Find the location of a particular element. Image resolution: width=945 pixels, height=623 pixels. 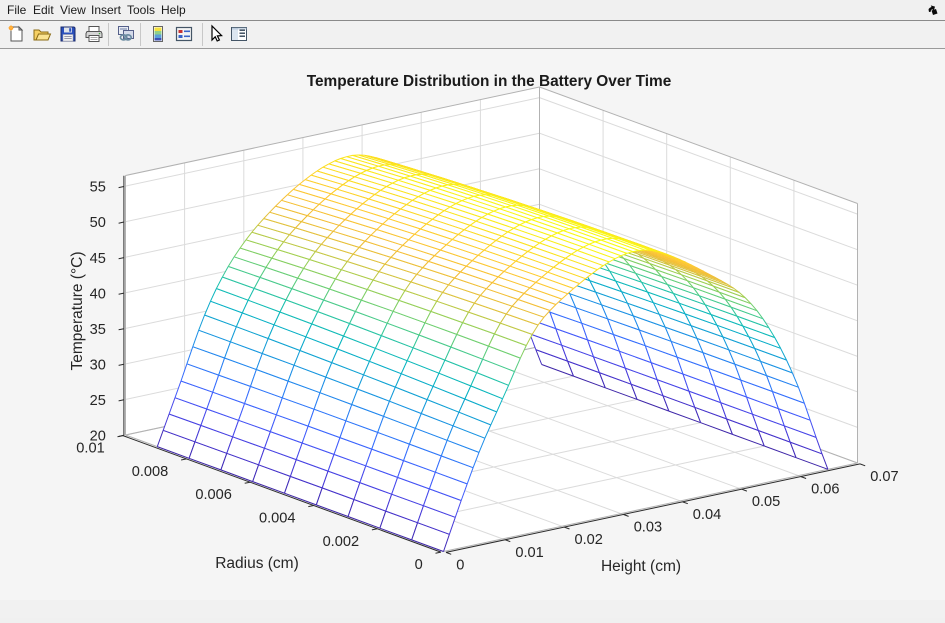

svg-text: Temperature (°C) is located at coordinates (77, 310).